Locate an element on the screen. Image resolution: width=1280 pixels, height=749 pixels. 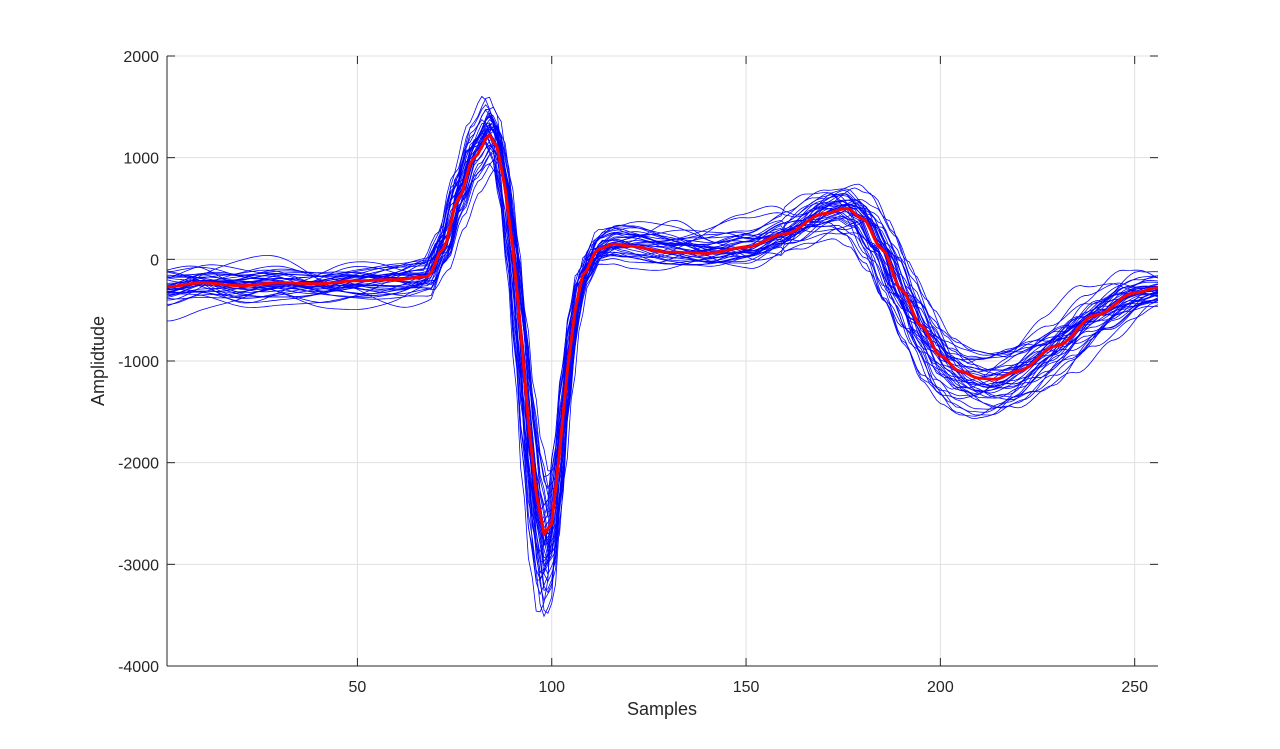
y-tick-label: -3000 is located at coordinates (138, 565).